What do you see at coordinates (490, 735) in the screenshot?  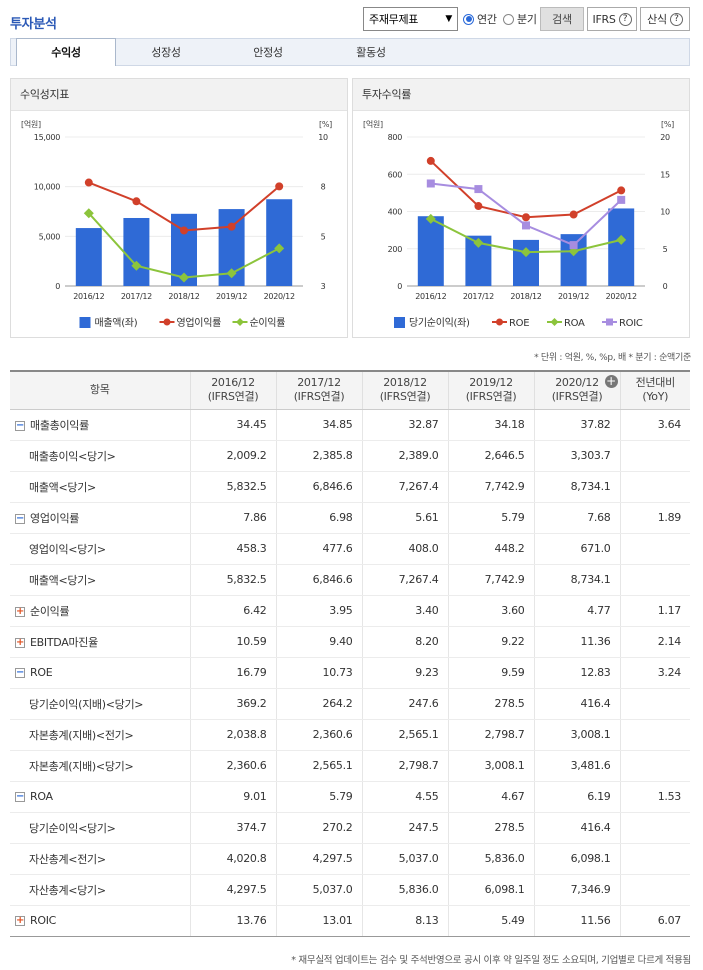 I see `value-cell: 2,798.7` at bounding box center [490, 735].